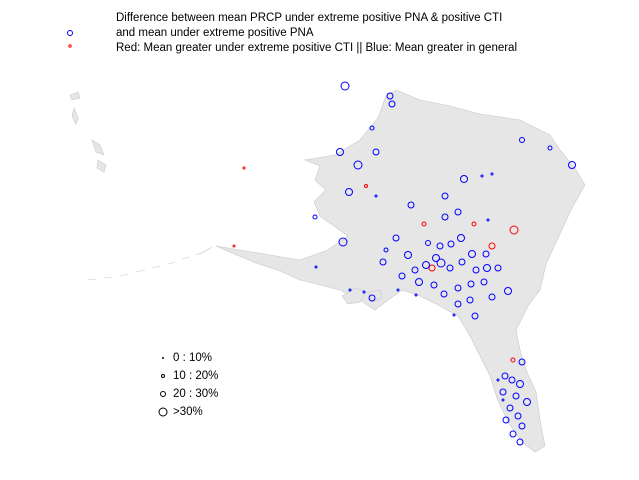 The height and width of the screenshot is (480, 639). What do you see at coordinates (215, 33) in the screenshot?
I see `header-line: and mean under extreme positive PNA` at bounding box center [215, 33].